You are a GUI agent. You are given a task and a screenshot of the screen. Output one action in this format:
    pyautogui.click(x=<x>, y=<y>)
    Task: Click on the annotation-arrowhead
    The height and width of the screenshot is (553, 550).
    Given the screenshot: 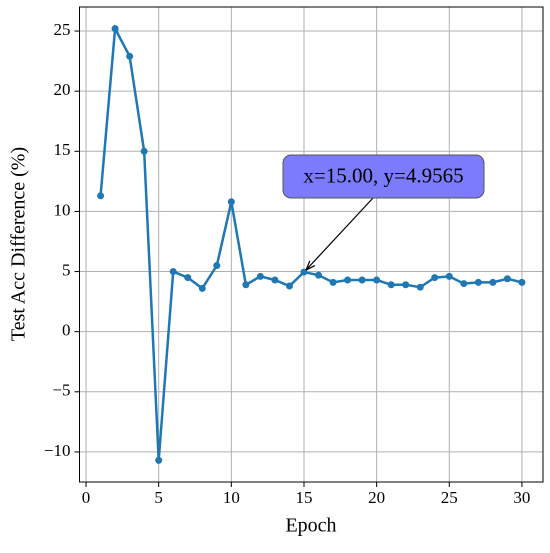 What is the action you would take?
    pyautogui.click(x=310, y=265)
    